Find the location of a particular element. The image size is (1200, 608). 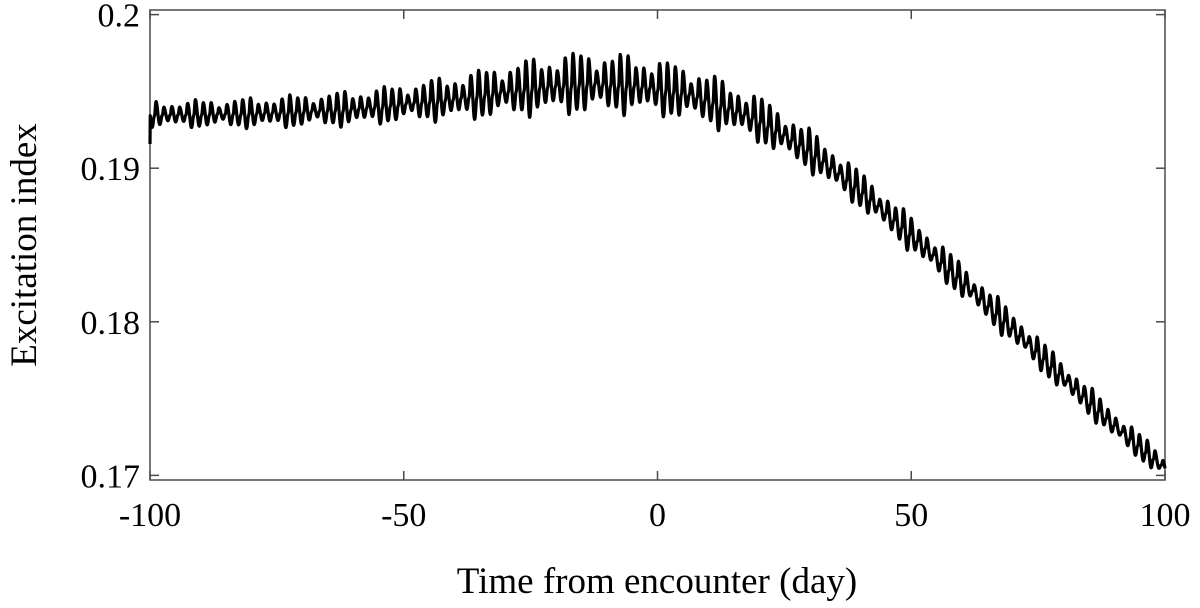

x-tick-label: -50 is located at coordinates (403, 515).